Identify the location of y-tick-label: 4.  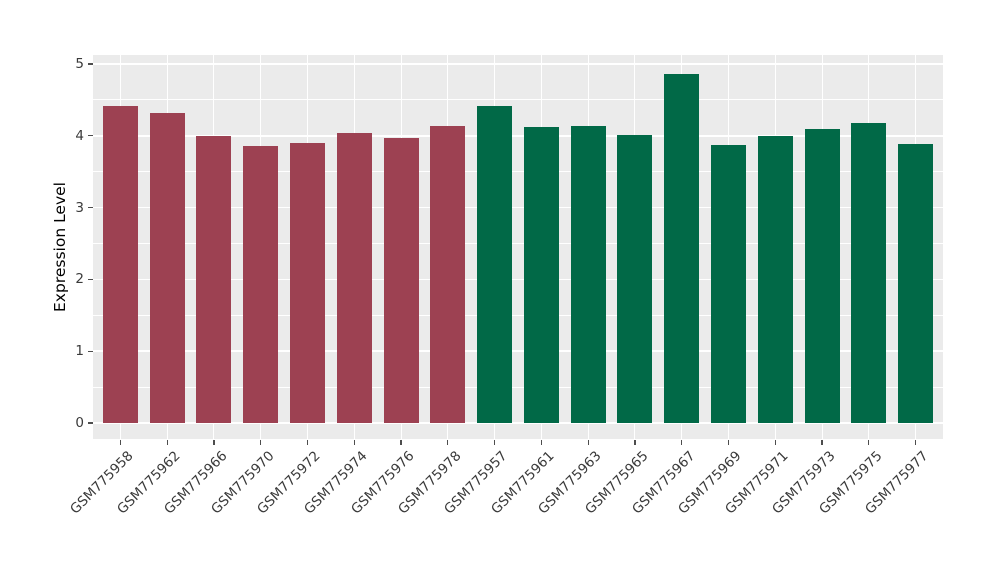
(79, 135).